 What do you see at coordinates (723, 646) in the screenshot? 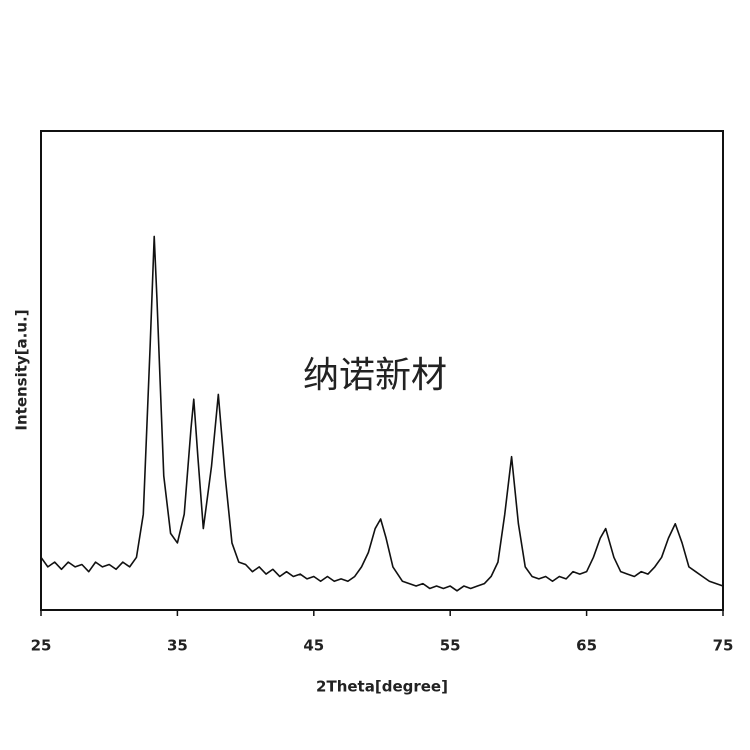
I see `x-tick-label: 75` at bounding box center [723, 646].